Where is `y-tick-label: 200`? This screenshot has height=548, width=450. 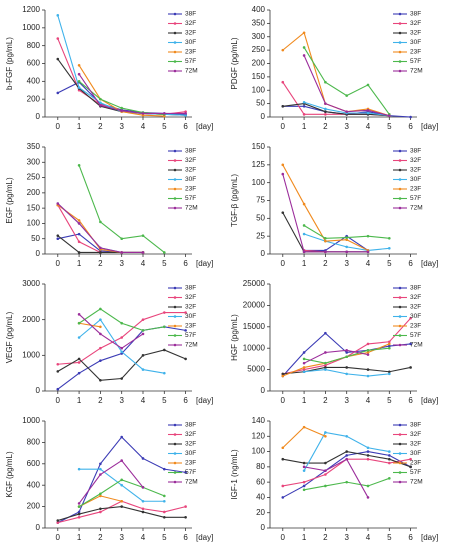 y-tick-label: 200 is located at coordinates (259, 63).